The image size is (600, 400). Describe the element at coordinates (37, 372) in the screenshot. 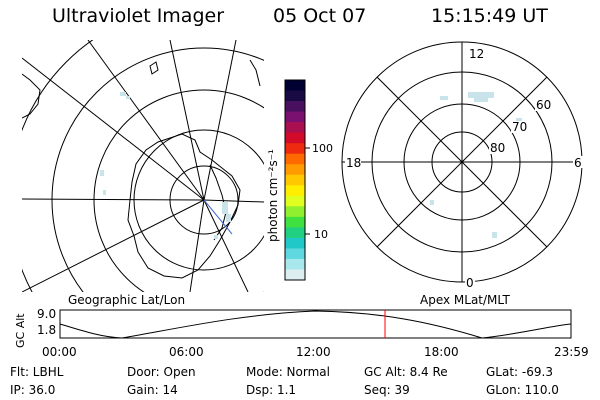

I see `filter-status: Flt: LBHL` at that location.